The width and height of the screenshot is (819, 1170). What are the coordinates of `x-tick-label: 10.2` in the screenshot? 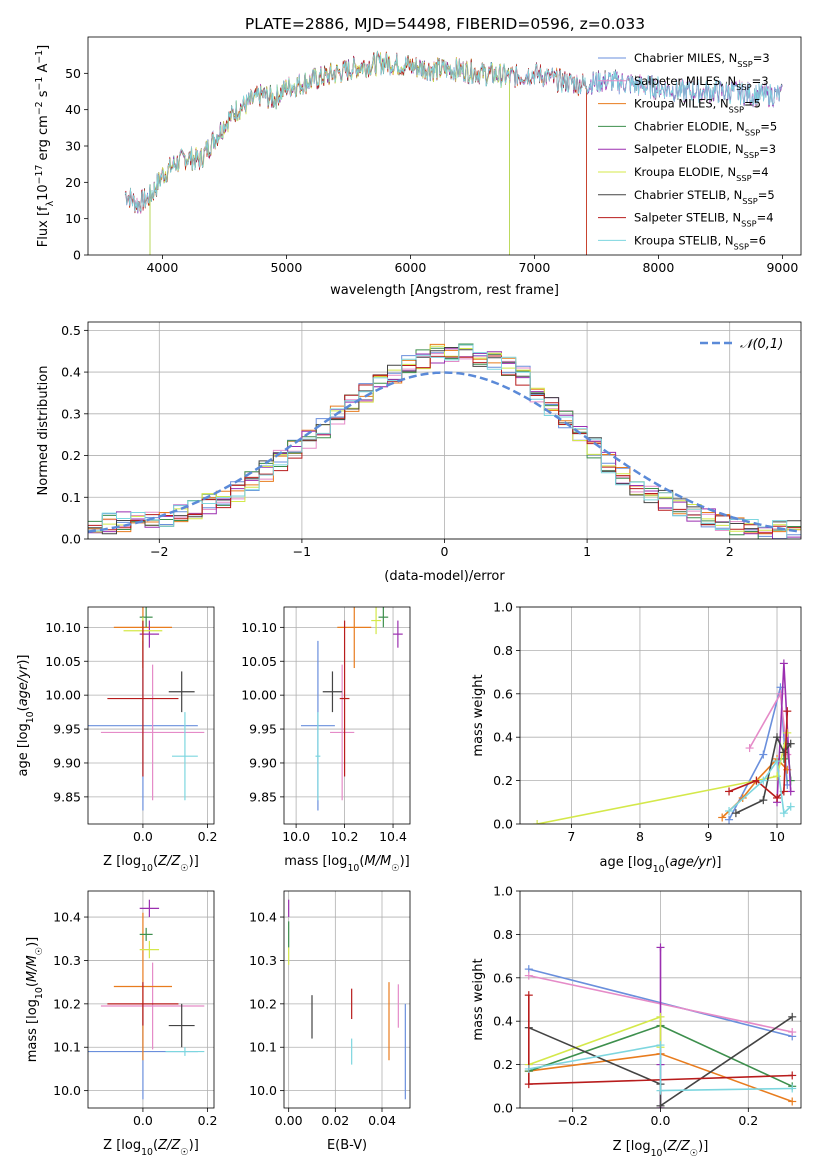 It's located at (345, 836).